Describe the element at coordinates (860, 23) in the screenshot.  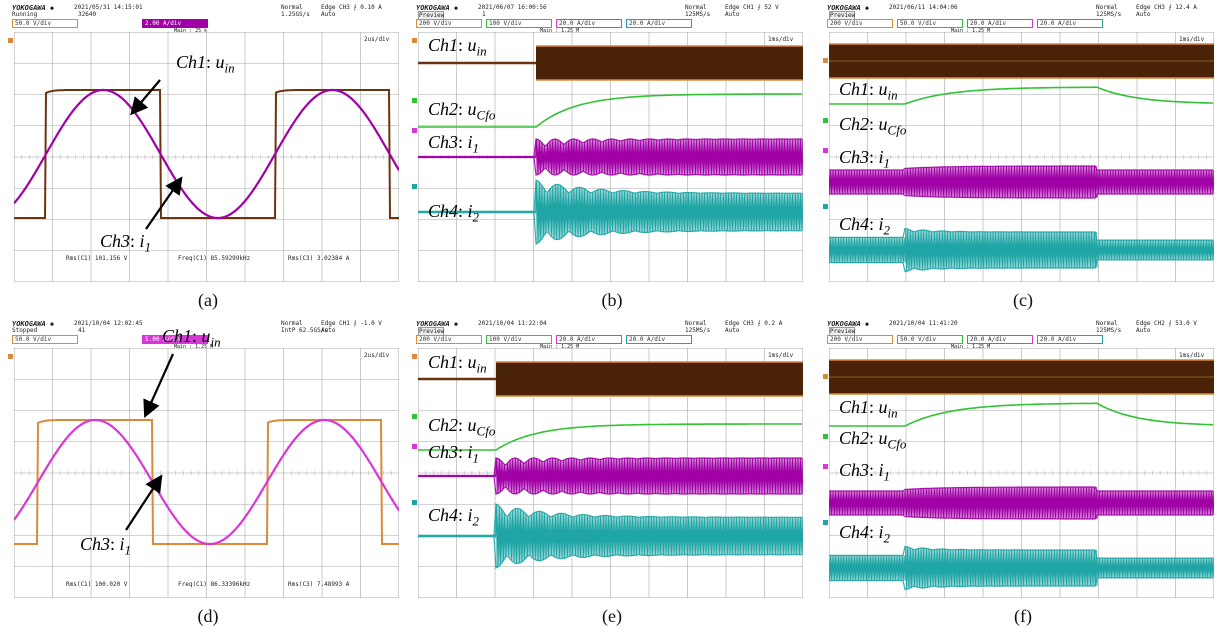
I see `channel-tab-1: 200 V/div` at that location.